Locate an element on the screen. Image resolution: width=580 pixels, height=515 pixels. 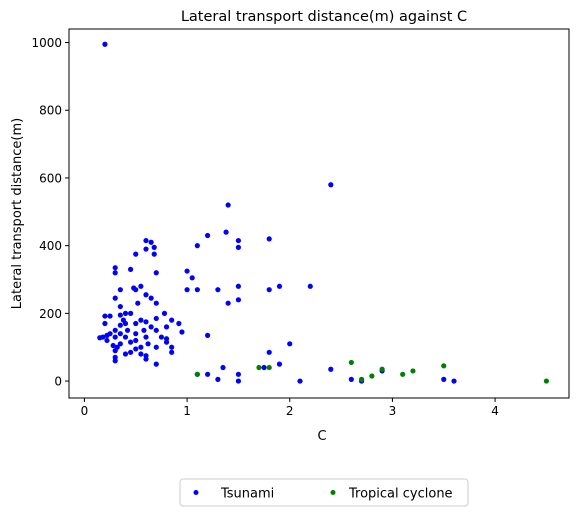
y-tick-label: 0 is located at coordinates (58, 382).